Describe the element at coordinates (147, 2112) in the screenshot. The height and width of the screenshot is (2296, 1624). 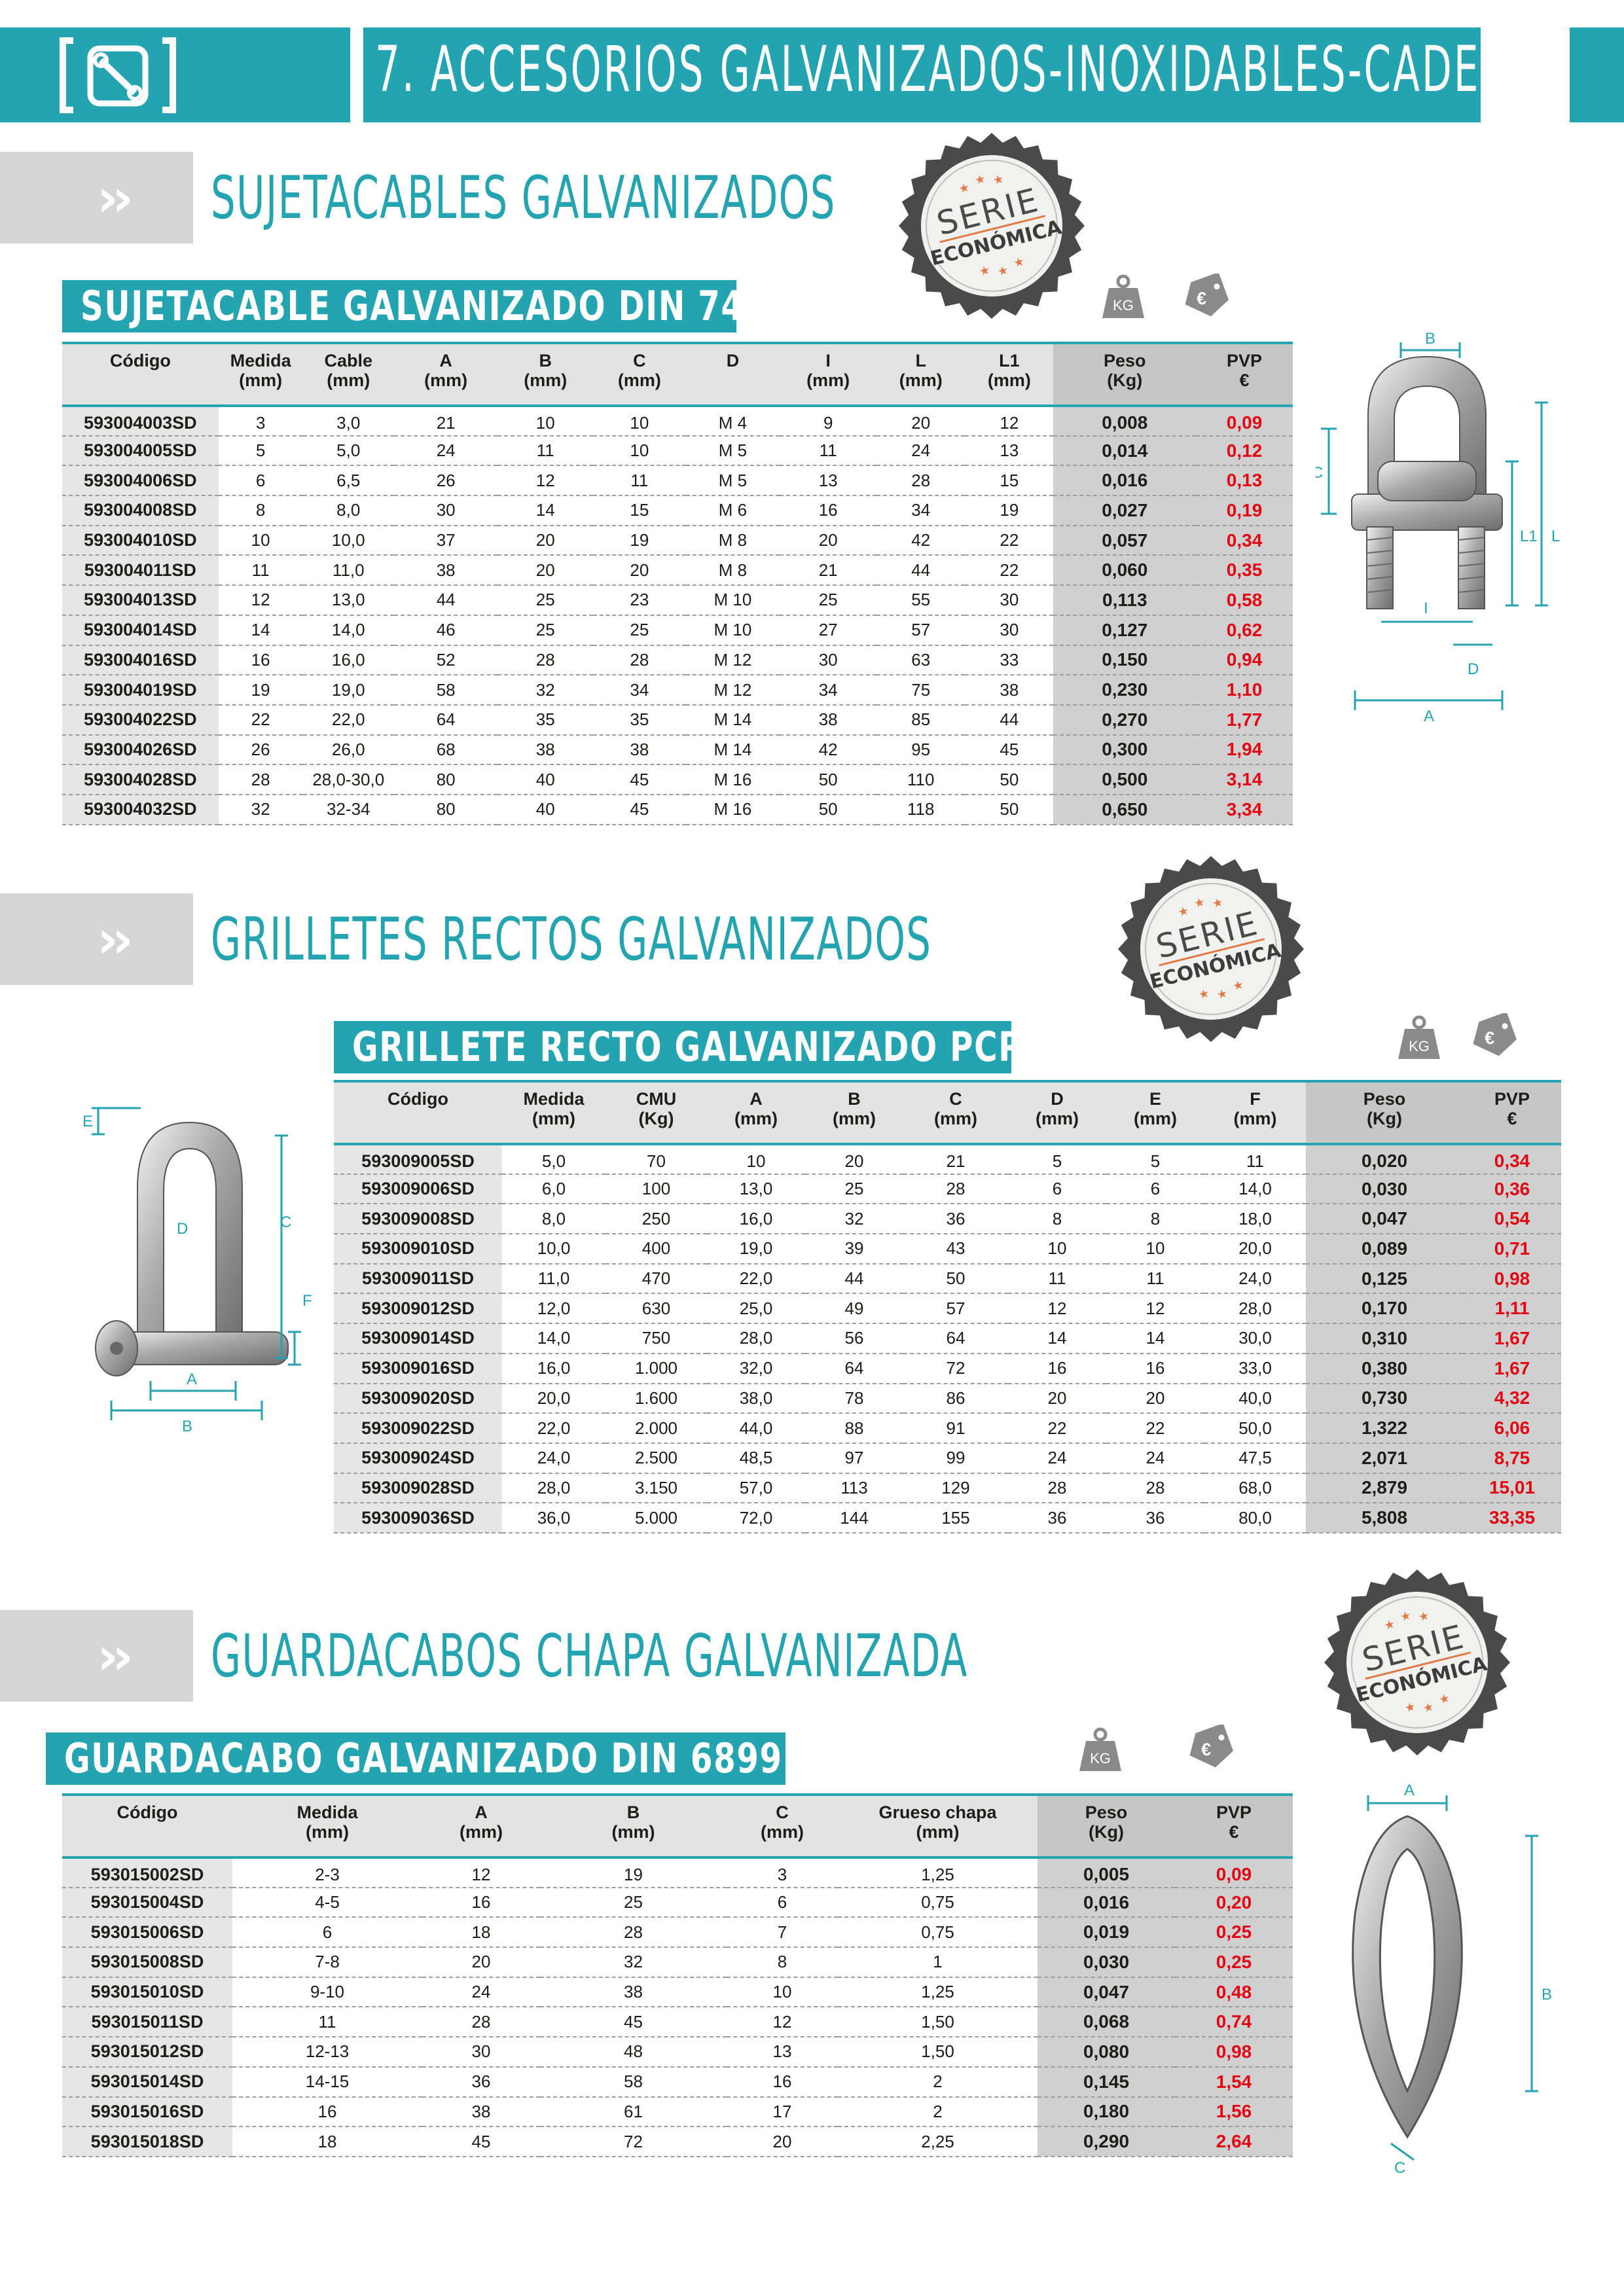
I see `product-code: 593015016SD` at that location.